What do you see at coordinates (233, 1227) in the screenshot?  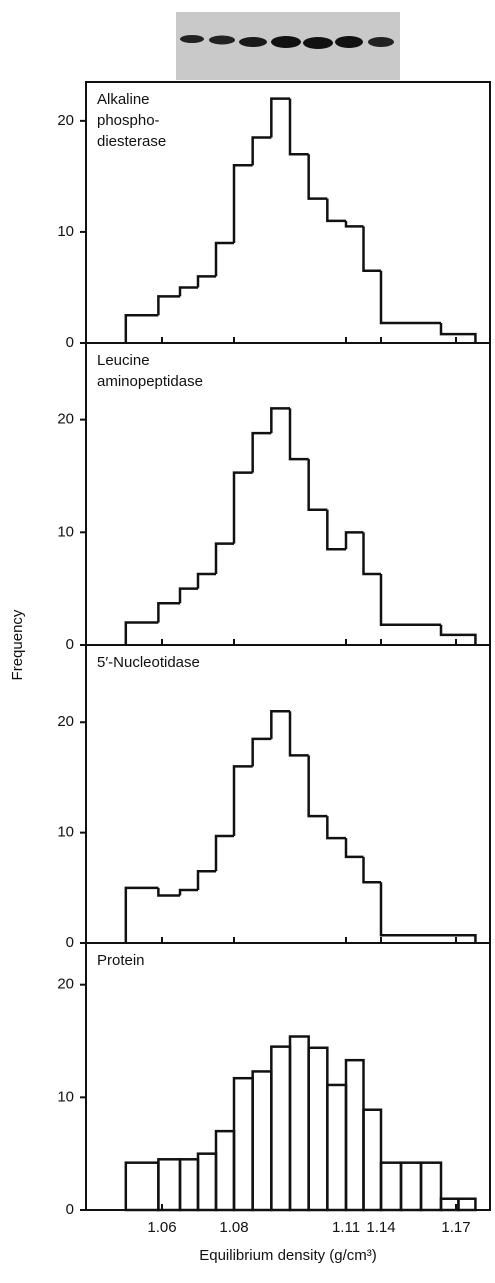 I see `x-tick-label: 1.08` at bounding box center [233, 1227].